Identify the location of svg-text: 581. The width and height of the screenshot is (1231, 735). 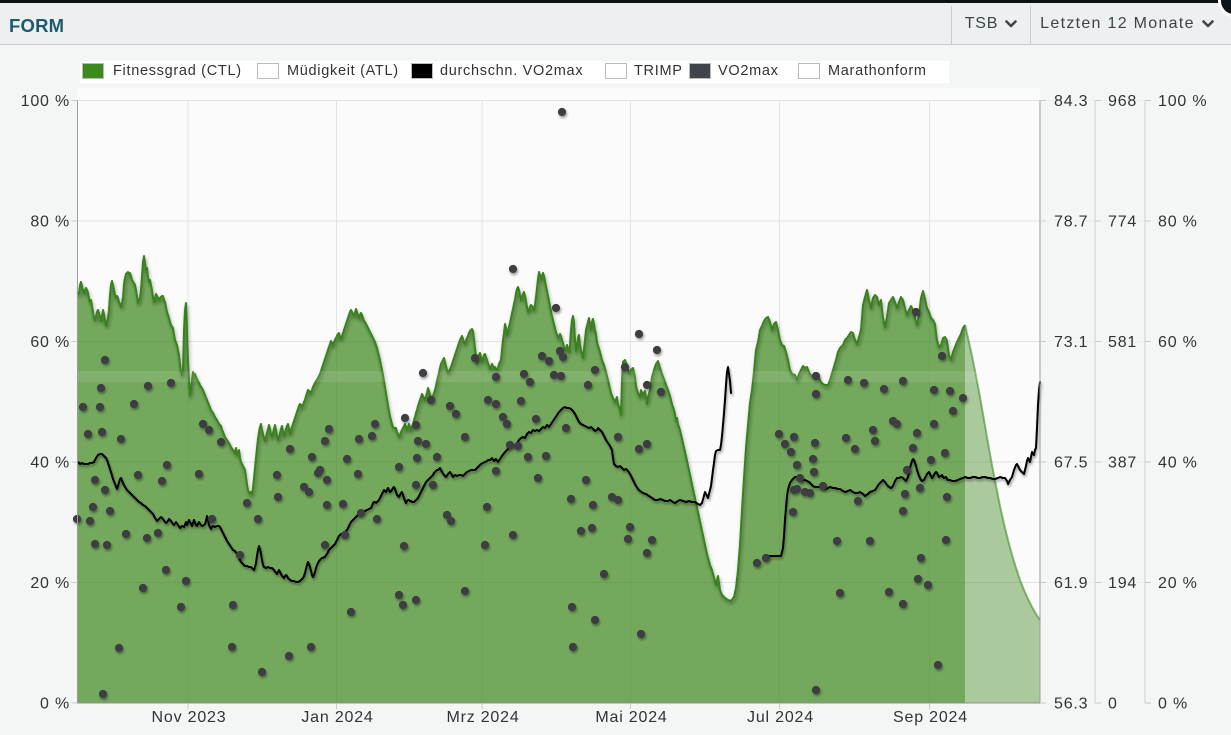
(1122, 342).